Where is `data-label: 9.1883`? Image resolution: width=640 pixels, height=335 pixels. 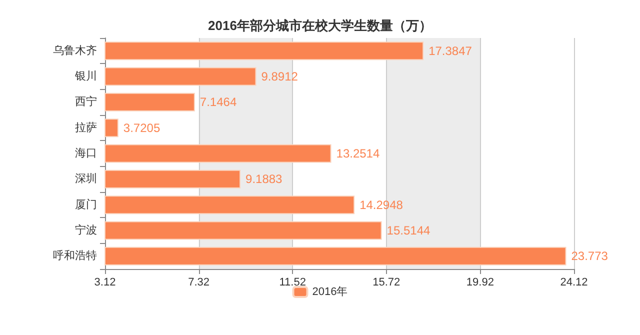
data-label: 9.1883 is located at coordinates (264, 179).